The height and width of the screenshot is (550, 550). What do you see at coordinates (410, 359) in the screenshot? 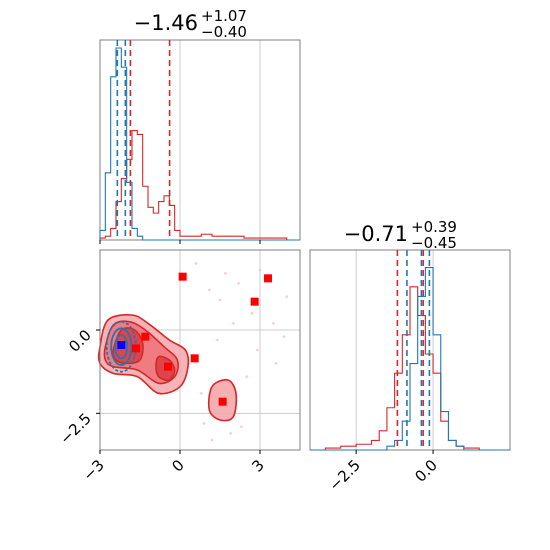
I see `p2-hist-blue` at bounding box center [410, 359].